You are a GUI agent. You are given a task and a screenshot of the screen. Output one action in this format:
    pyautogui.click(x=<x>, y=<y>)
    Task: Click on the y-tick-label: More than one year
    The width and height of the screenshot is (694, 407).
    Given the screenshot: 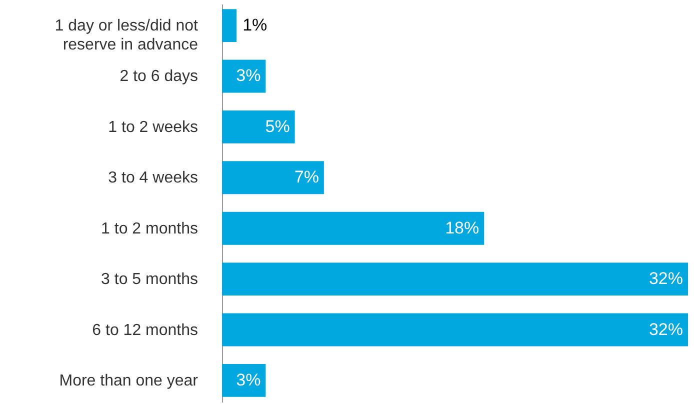 What is the action you would take?
    pyautogui.click(x=129, y=381)
    